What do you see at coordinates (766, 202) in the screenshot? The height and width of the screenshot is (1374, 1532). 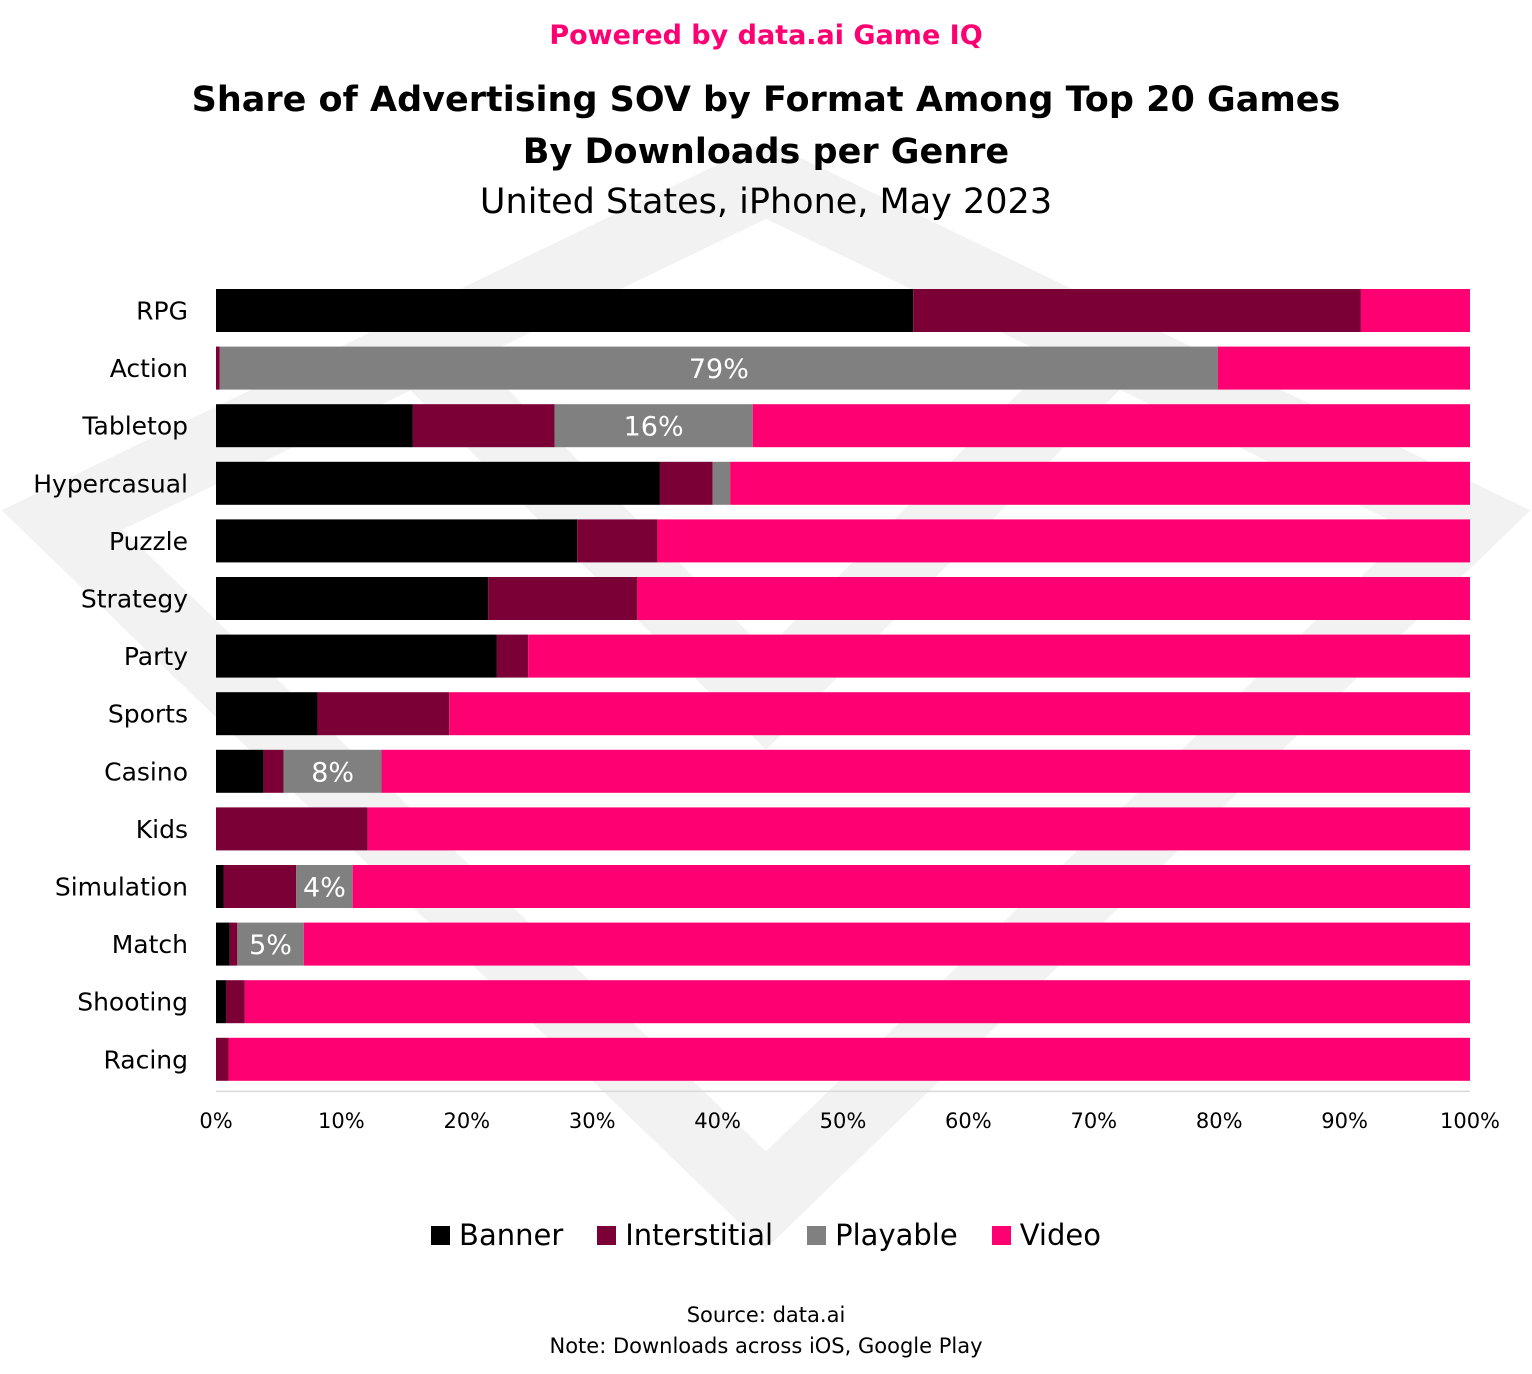 I see `chart-subtitle: United States, iPhone, May 2023` at bounding box center [766, 202].